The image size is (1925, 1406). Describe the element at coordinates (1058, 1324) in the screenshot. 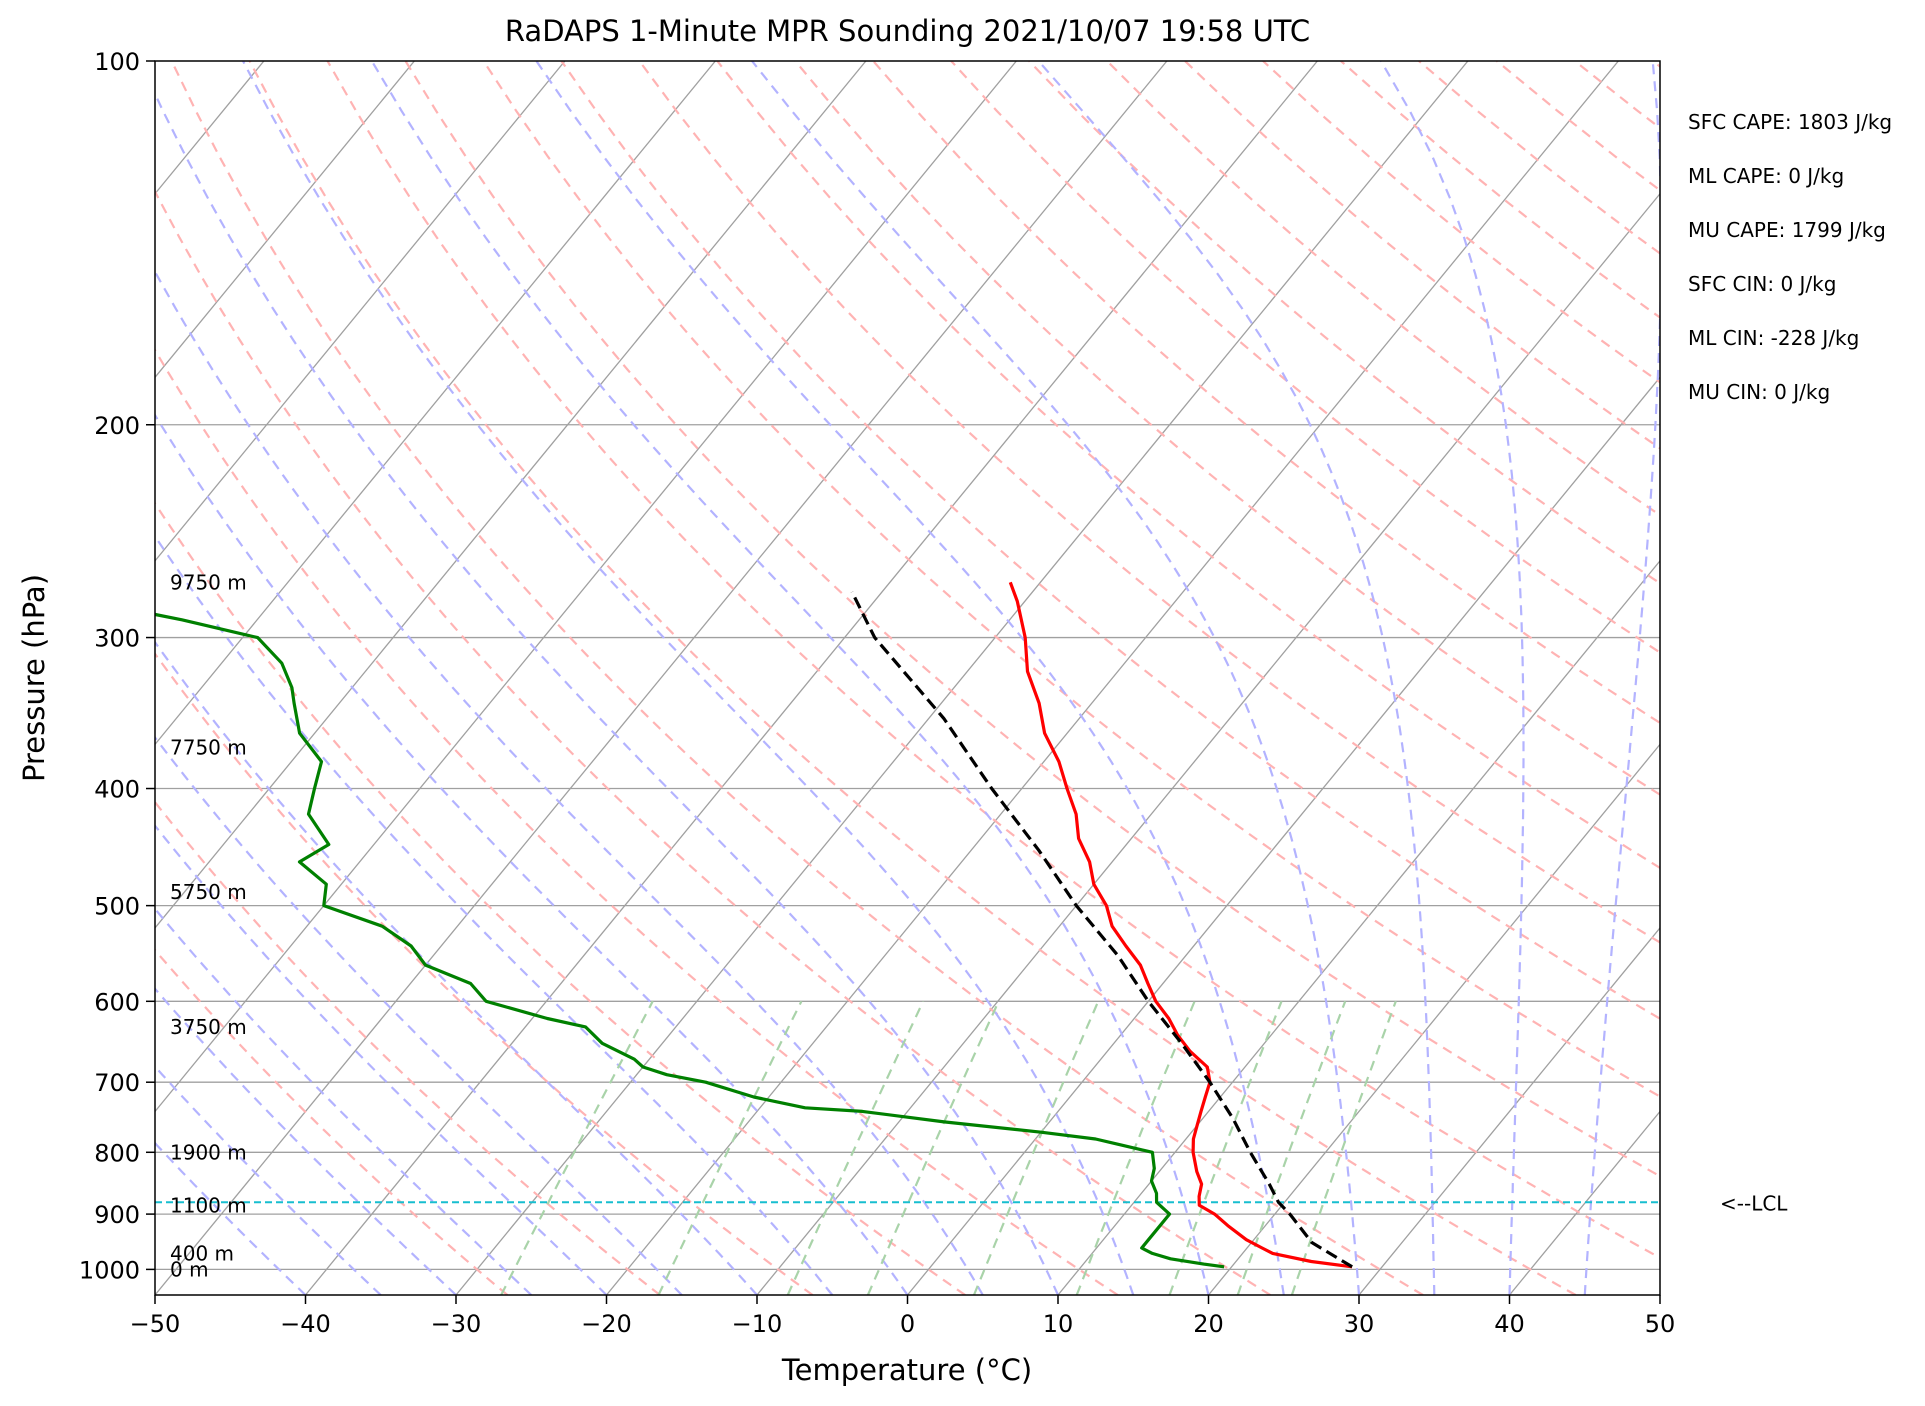

I see `x-tick-label: 10` at that location.